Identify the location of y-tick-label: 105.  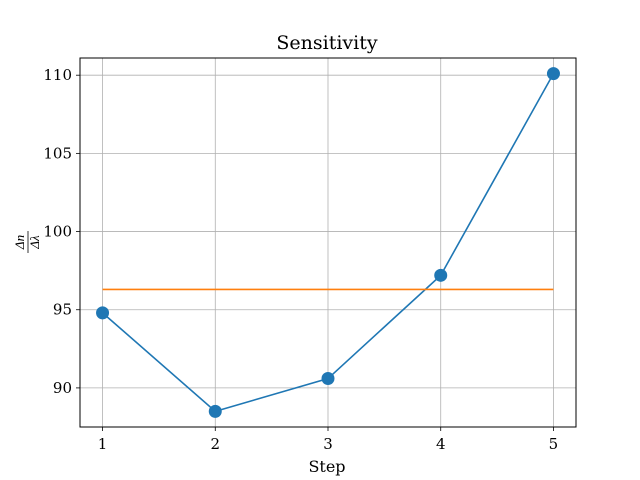
(57, 153).